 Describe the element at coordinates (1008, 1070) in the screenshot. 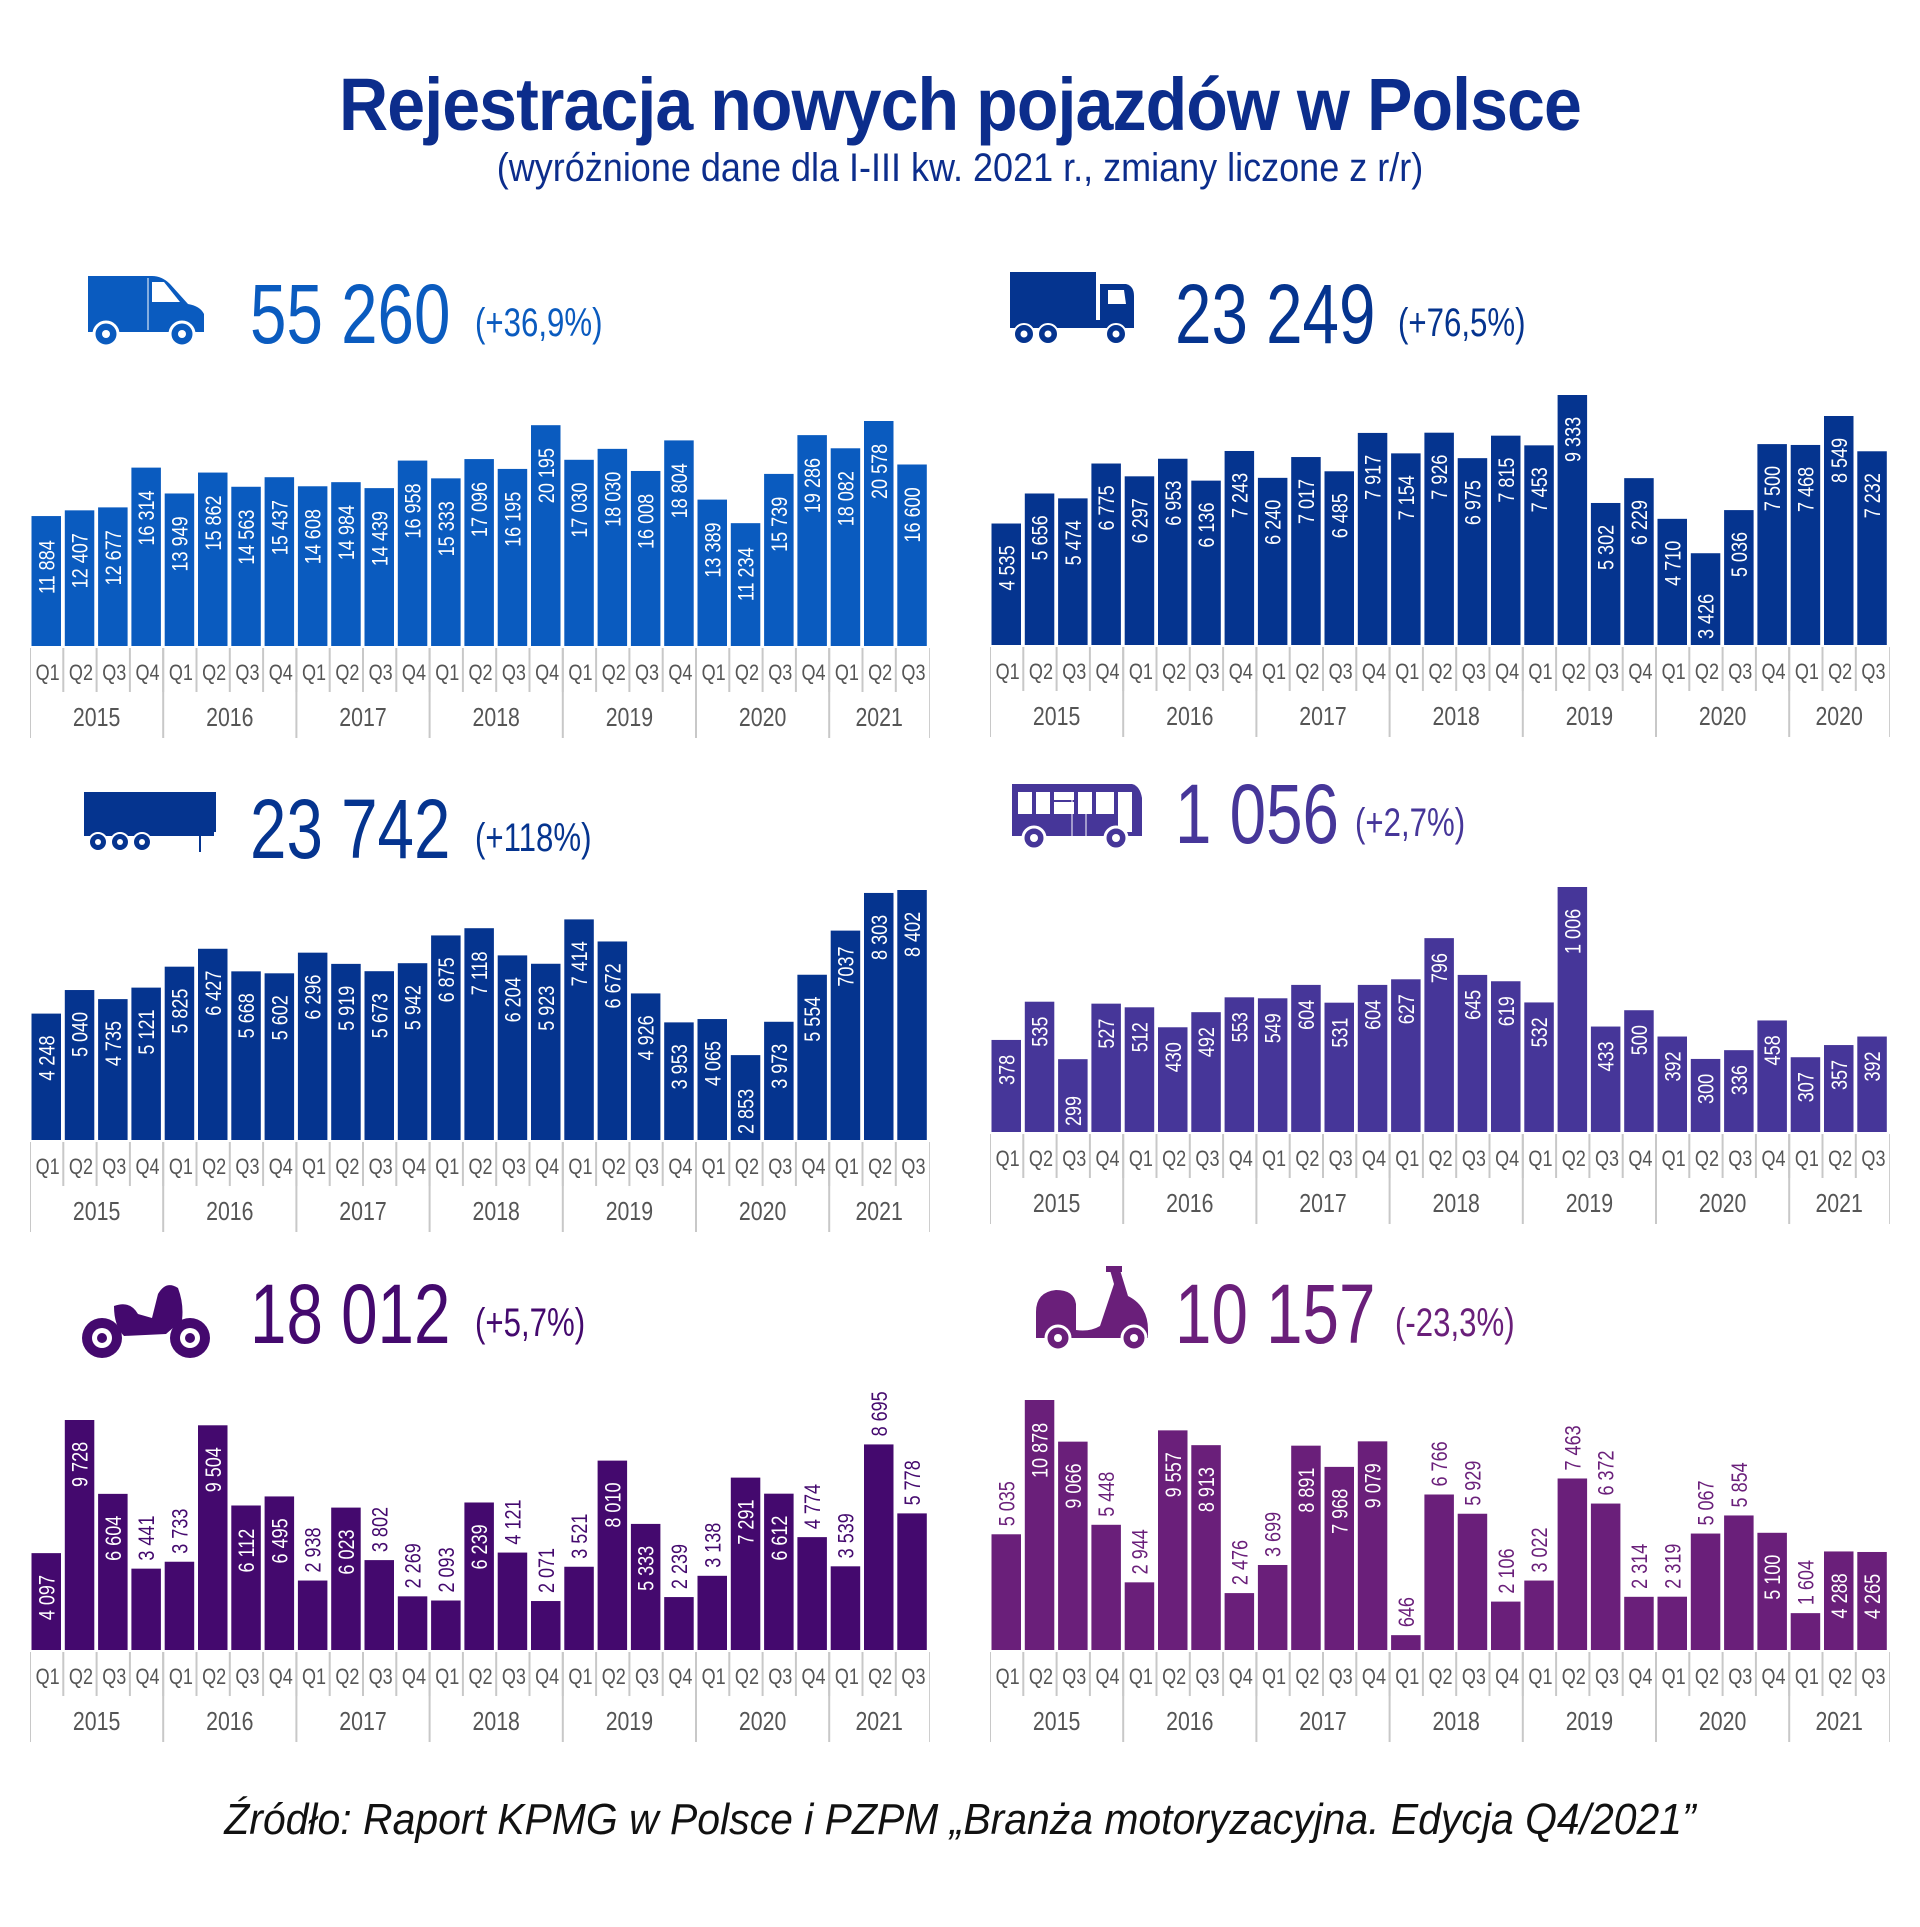

I see `bar-value-label: 378` at that location.